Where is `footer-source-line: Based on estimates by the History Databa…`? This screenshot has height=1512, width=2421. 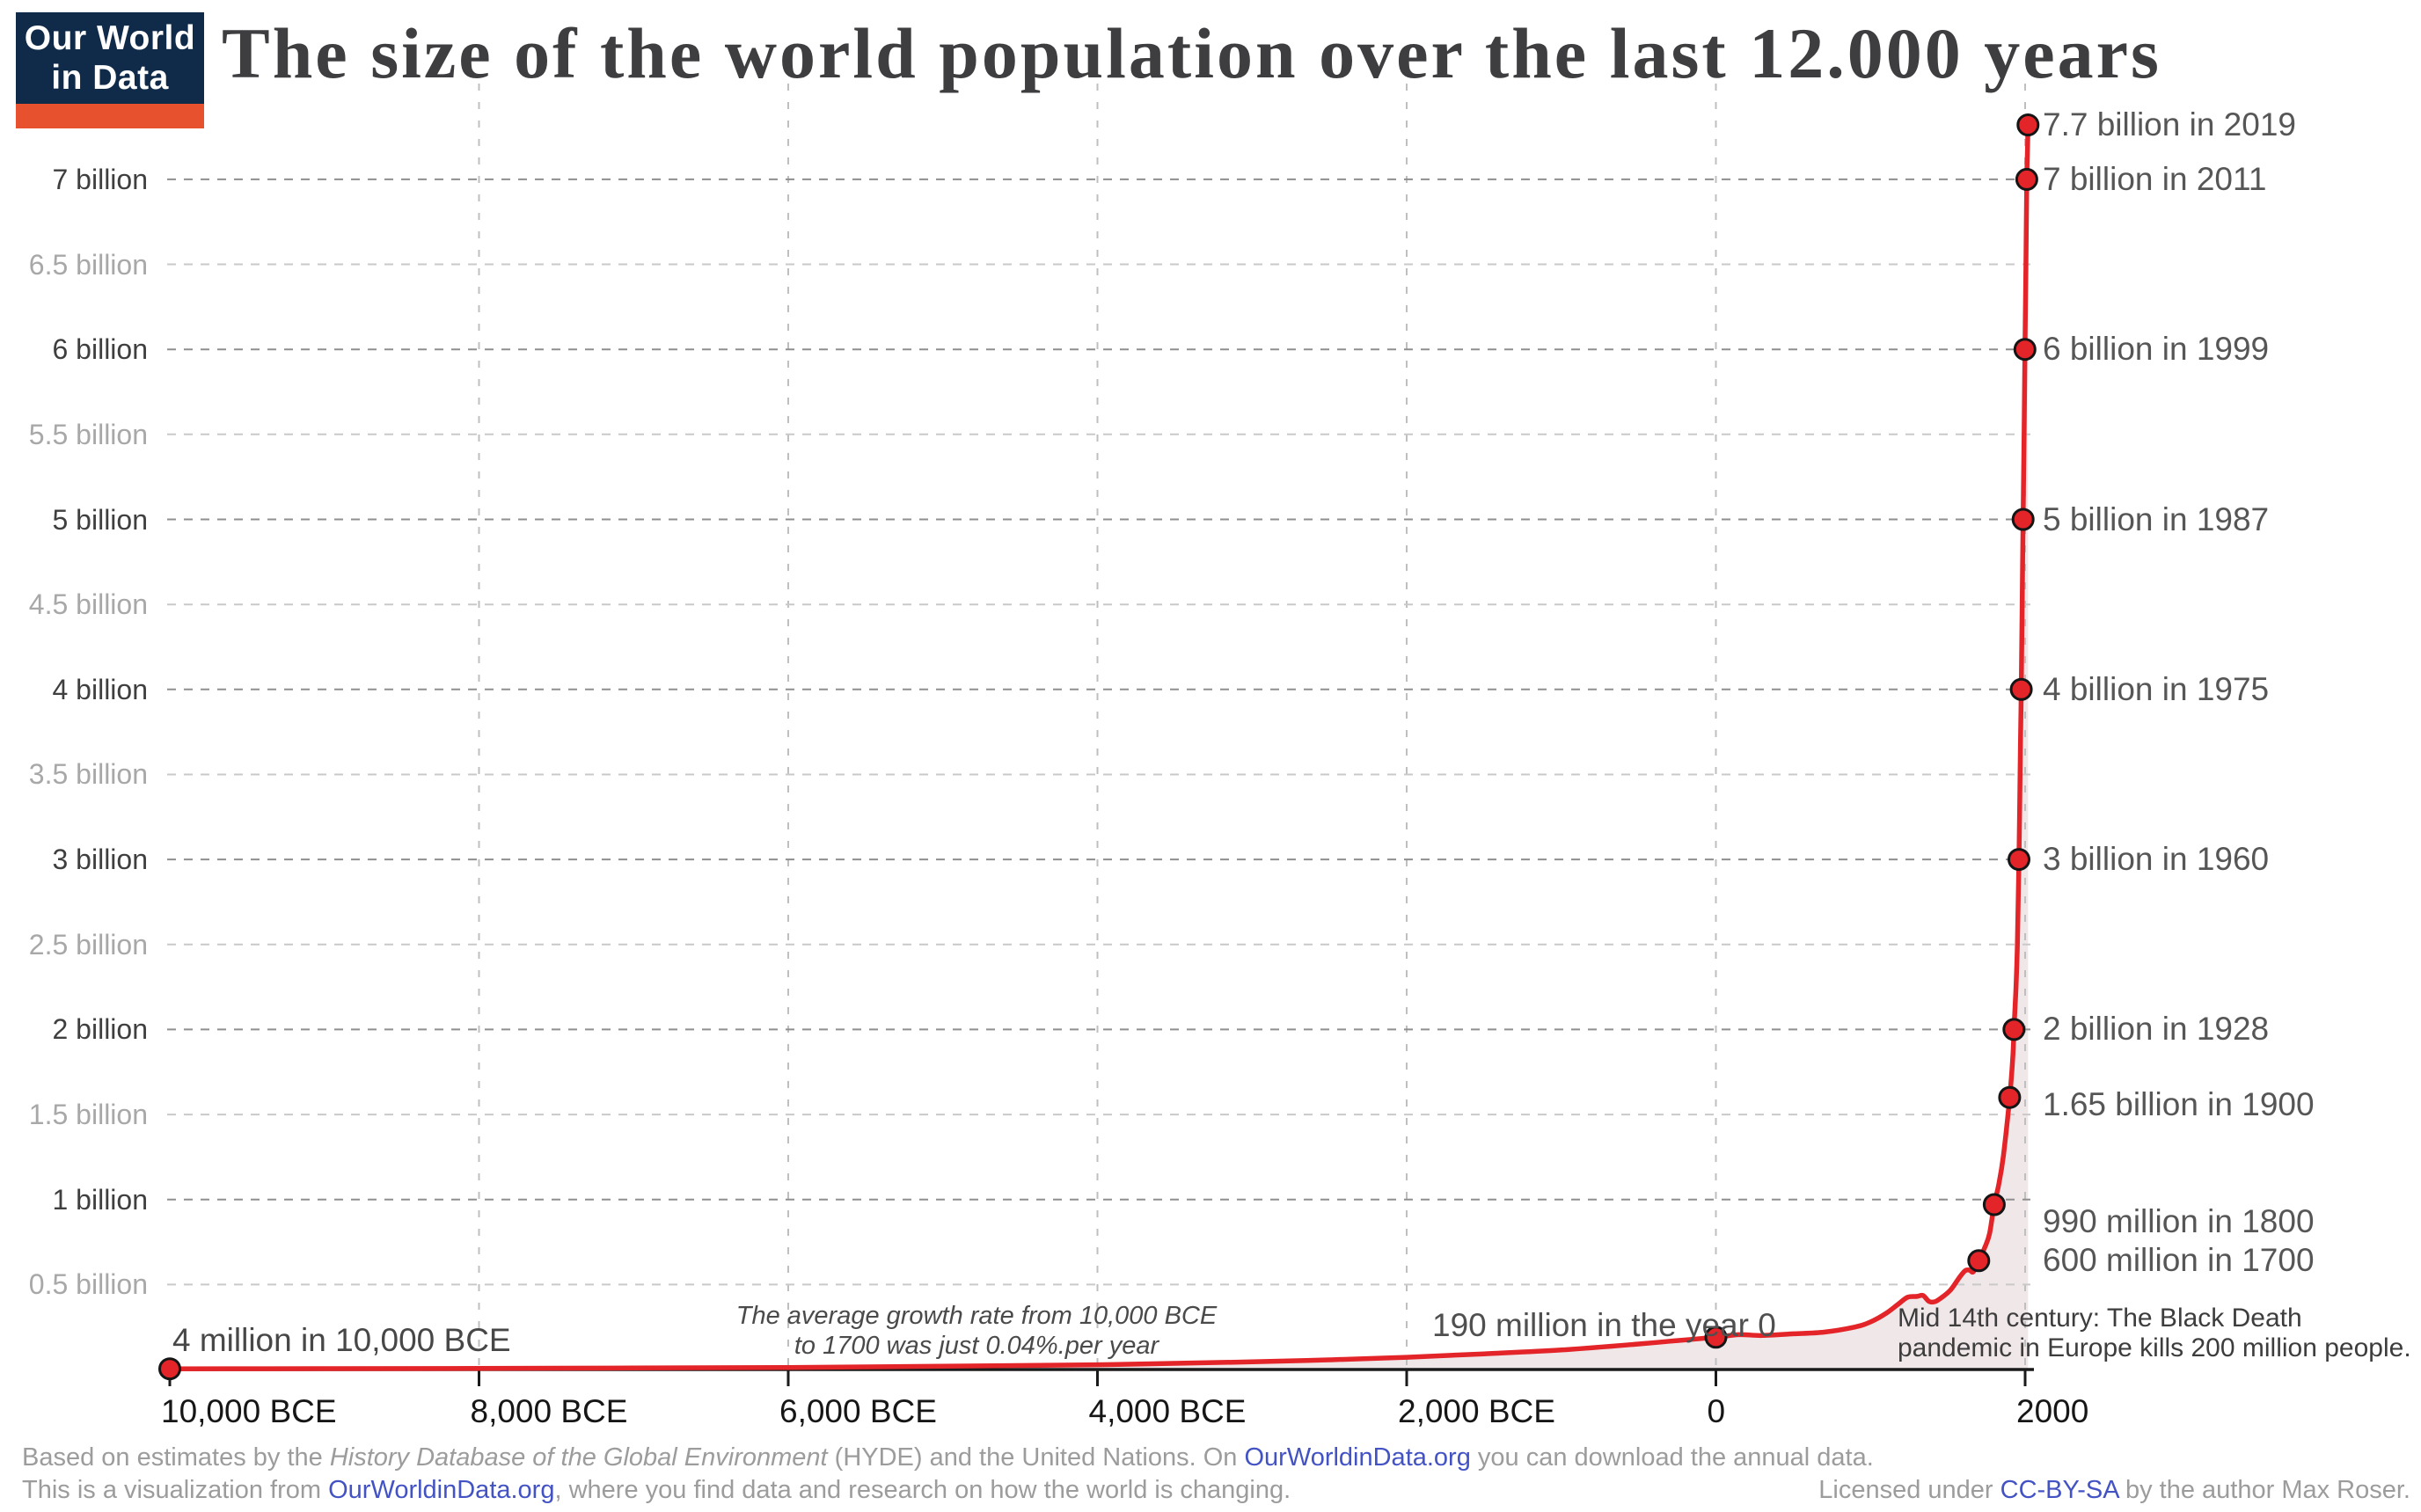 footer-source-line: Based on estimates by the History Databa… is located at coordinates (948, 1457).